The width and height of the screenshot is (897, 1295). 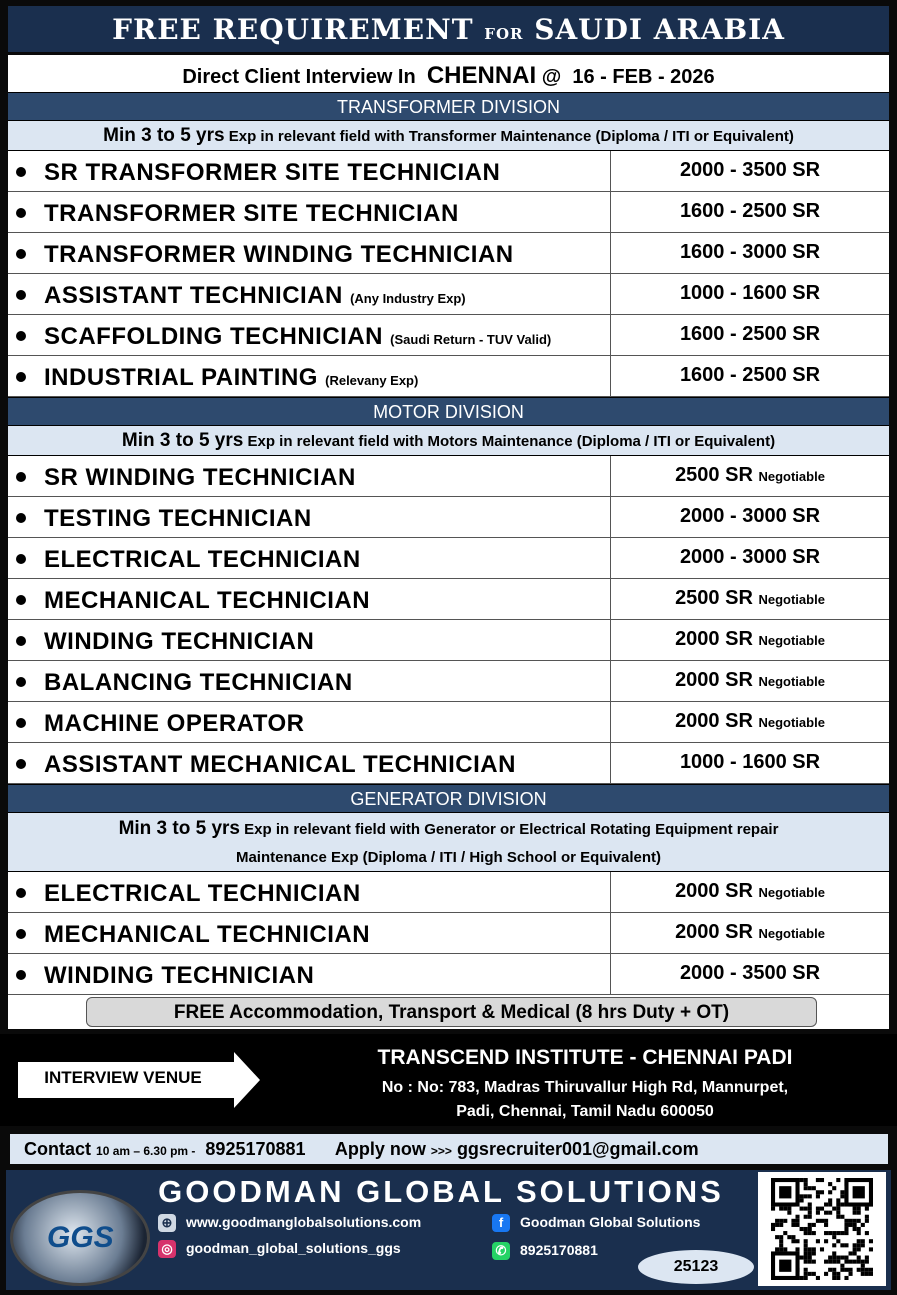 What do you see at coordinates (448, 476) in the screenshot?
I see `job-row: SR WINDING TECHNICIAN 2500 SR Negotiable` at bounding box center [448, 476].